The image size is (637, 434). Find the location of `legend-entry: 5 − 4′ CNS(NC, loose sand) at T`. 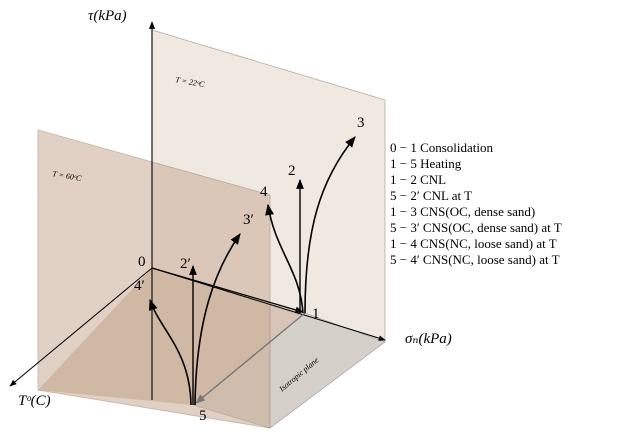

legend-entry: 5 − 4′ CNS(NC, loose sand) at T is located at coordinates (475, 259).